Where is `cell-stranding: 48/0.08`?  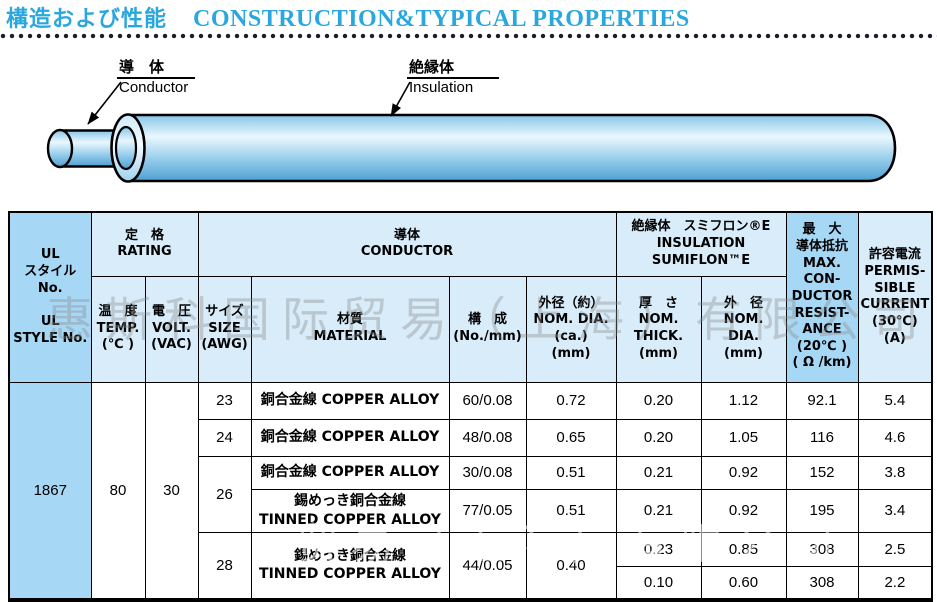 cell-stranding: 48/0.08 is located at coordinates (487, 437).